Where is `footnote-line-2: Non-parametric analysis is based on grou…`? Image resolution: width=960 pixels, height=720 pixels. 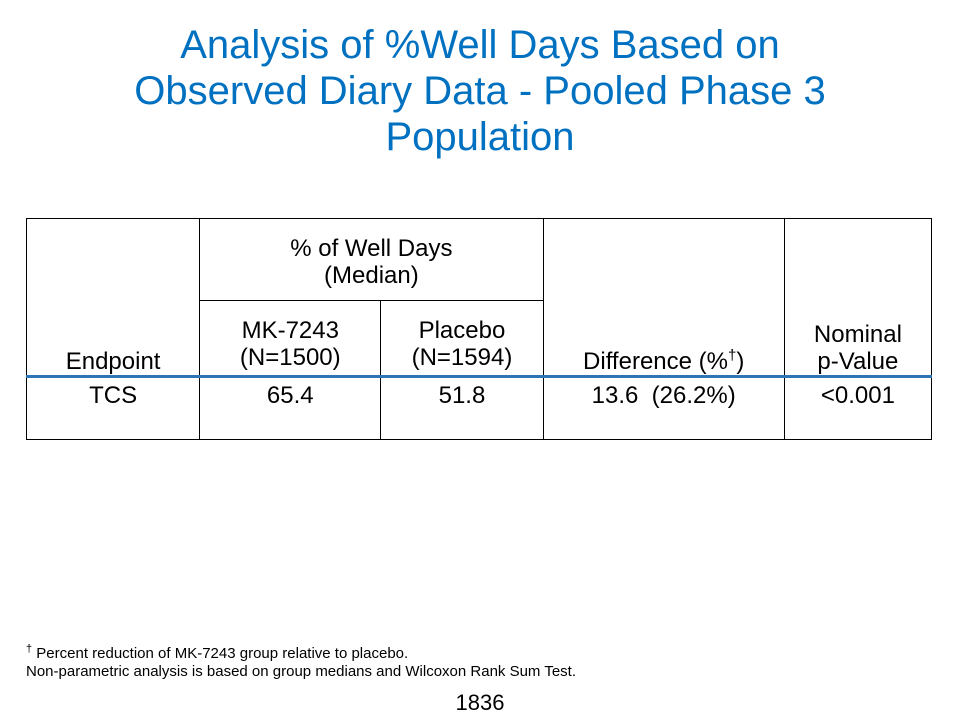 footnote-line-2: Non-parametric analysis is based on grou… is located at coordinates (301, 671).